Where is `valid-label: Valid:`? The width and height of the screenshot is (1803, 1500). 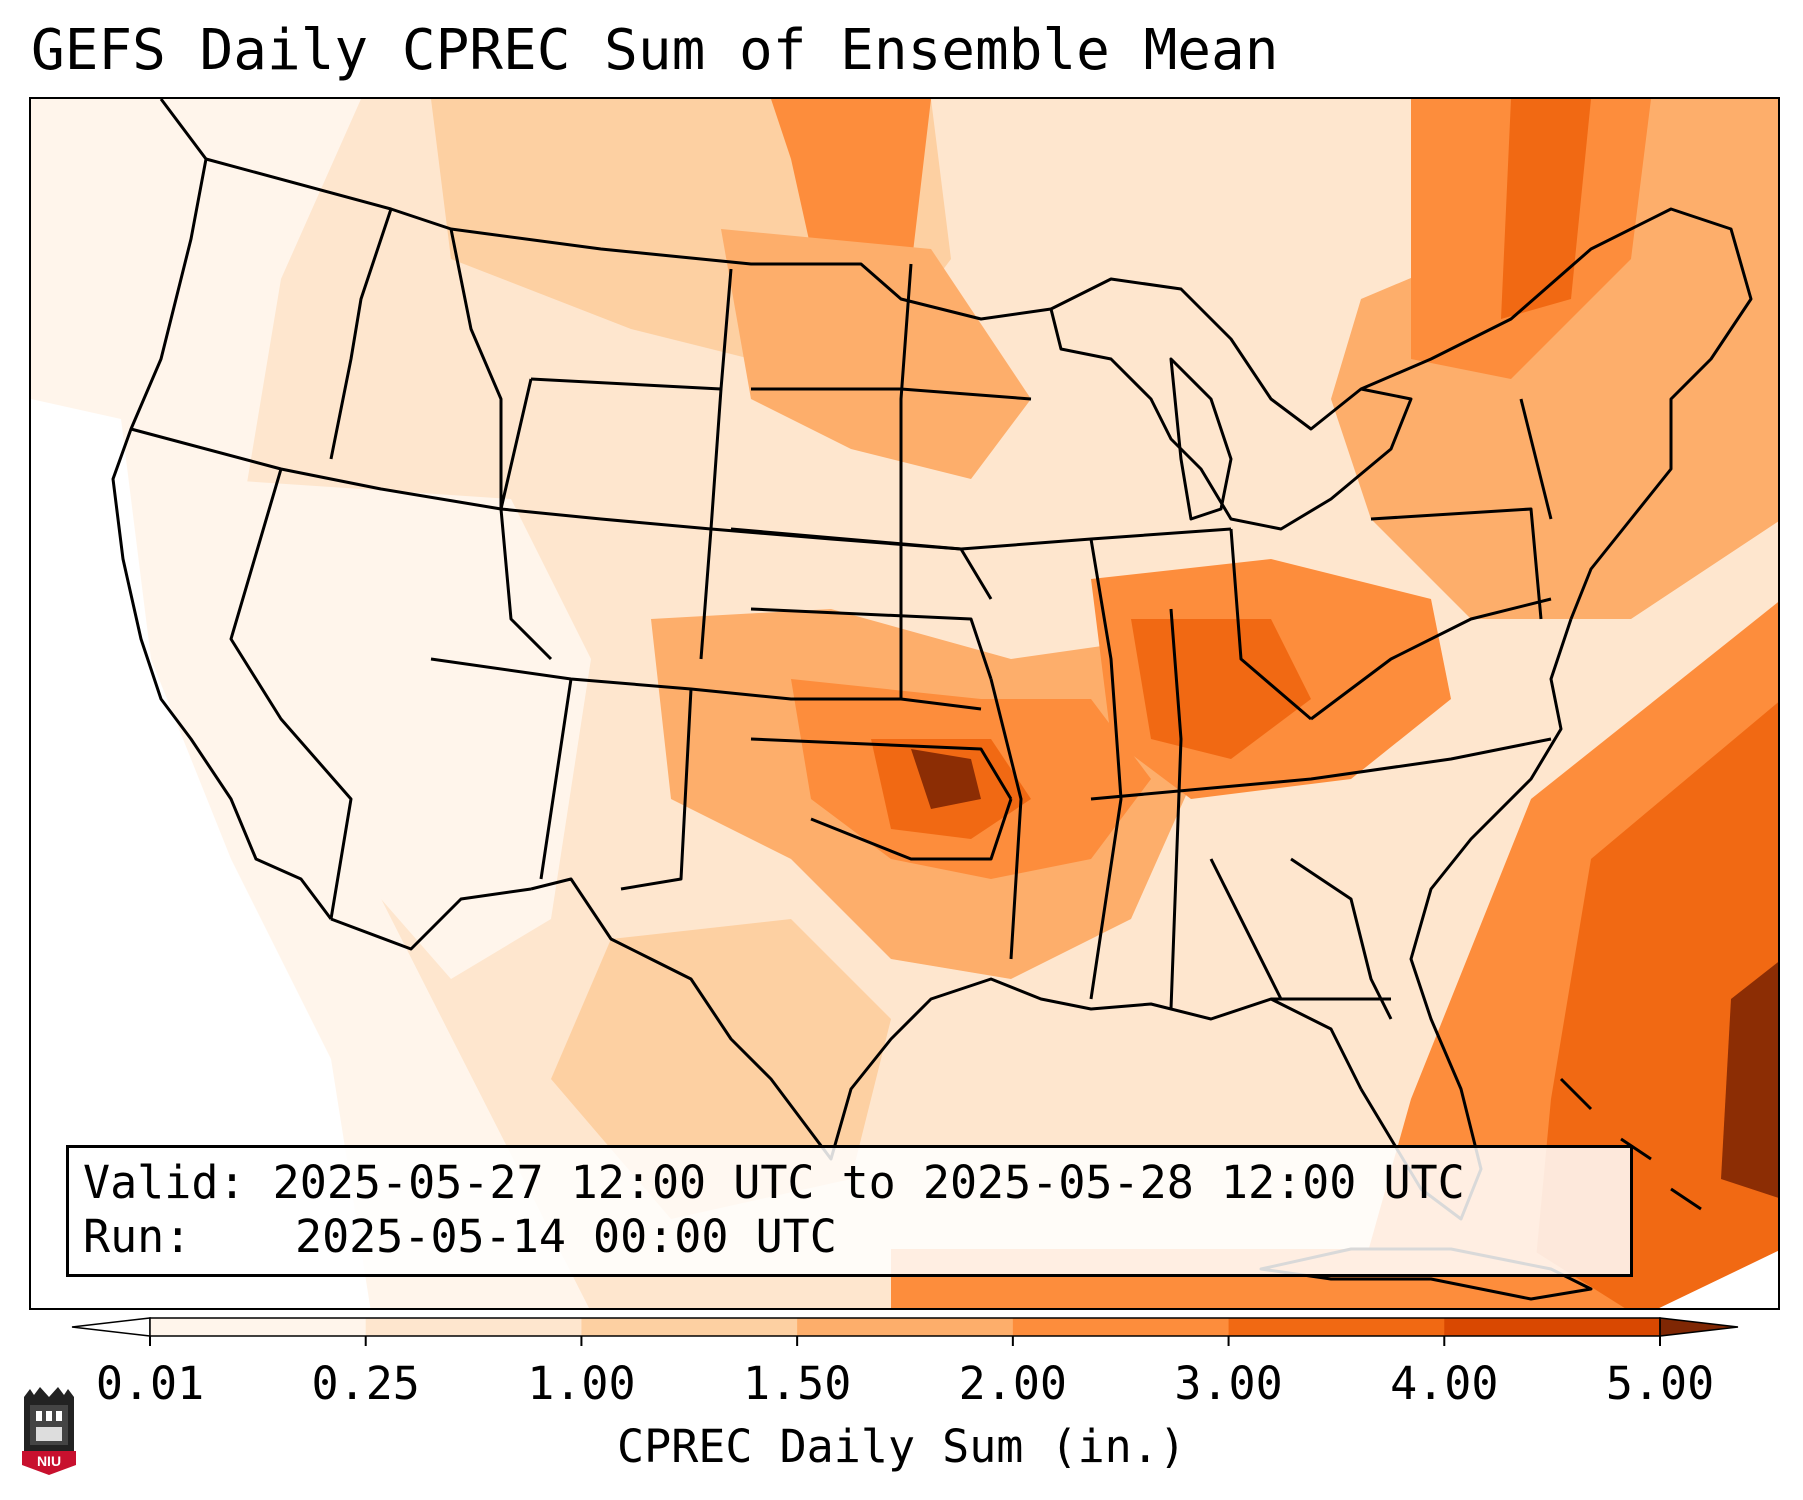
valid-label: Valid: is located at coordinates (164, 1182).